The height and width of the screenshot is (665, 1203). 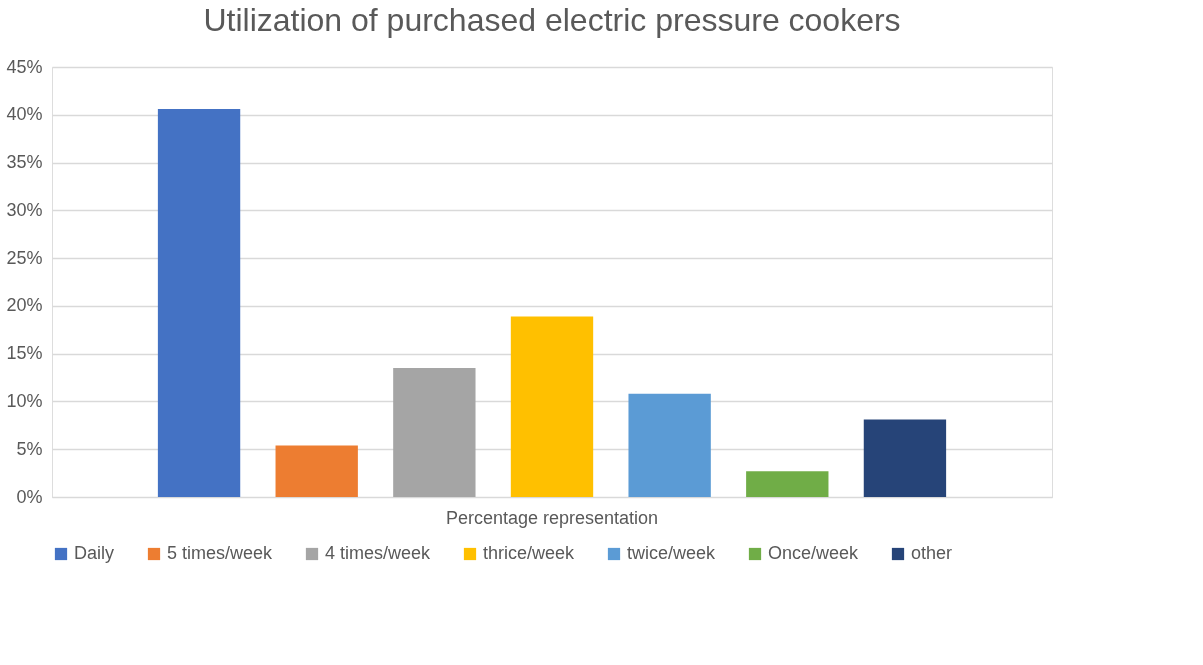 What do you see at coordinates (29, 448) in the screenshot?
I see `y-tick-label: 5%` at bounding box center [29, 448].